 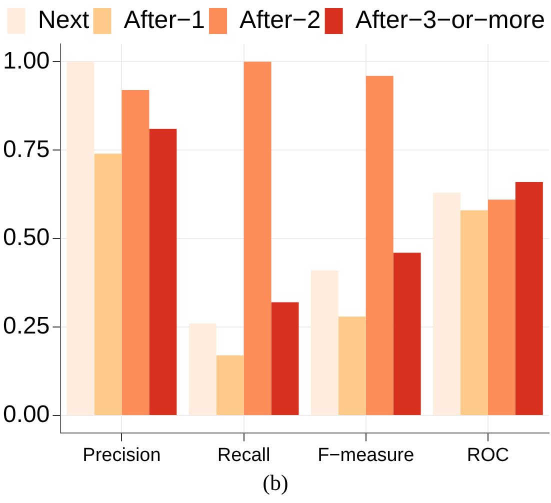 I want to click on legend-label: After−3−or−more, so click(x=450, y=20).